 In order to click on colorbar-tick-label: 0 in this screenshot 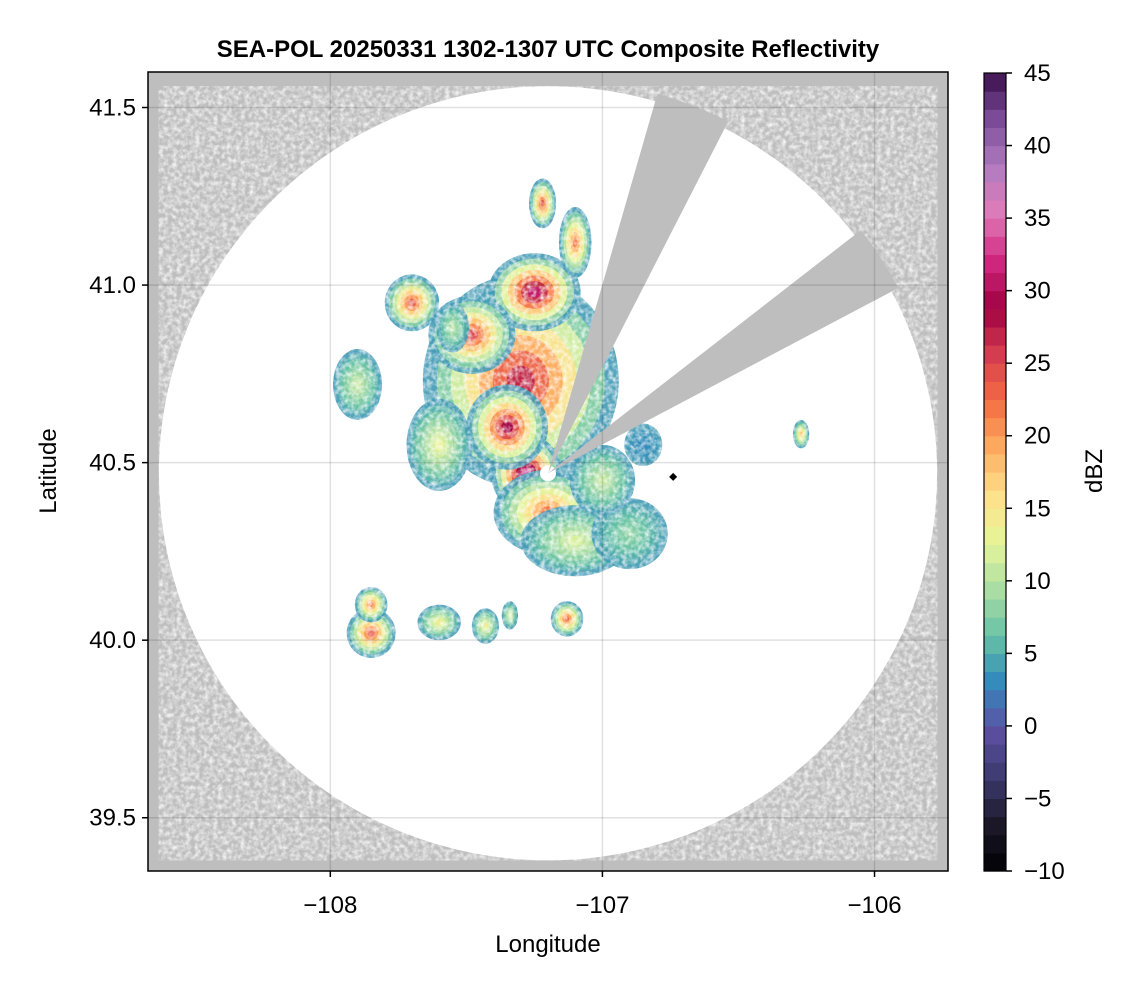, I will do `click(1030, 726)`.